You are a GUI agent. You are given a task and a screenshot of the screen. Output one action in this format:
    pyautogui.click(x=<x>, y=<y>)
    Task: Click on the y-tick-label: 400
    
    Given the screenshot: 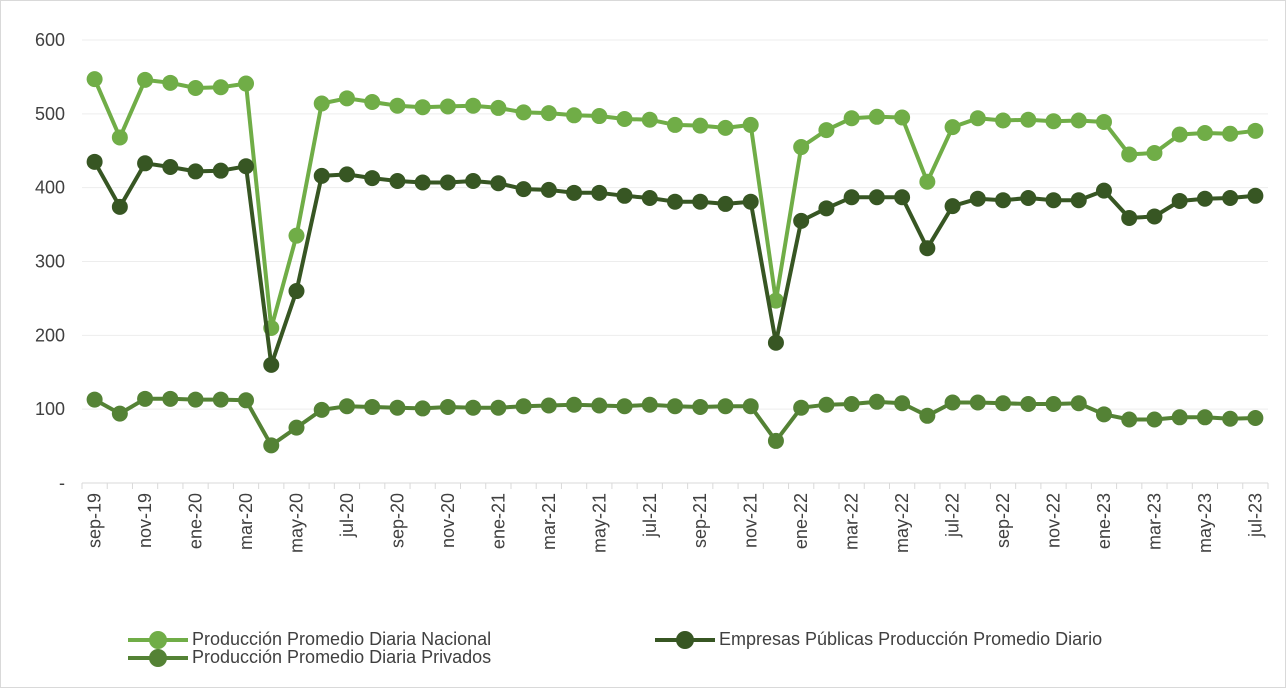 What is the action you would take?
    pyautogui.click(x=50, y=188)
    